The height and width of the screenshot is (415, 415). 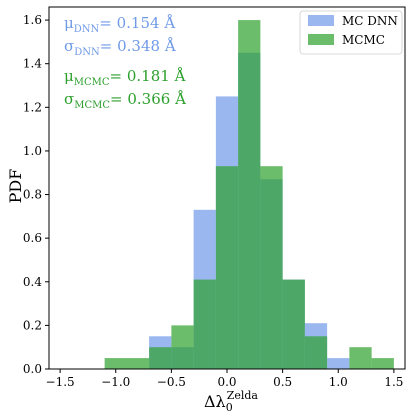 I want to click on legend-swatch-mc-dnn, so click(x=321, y=20).